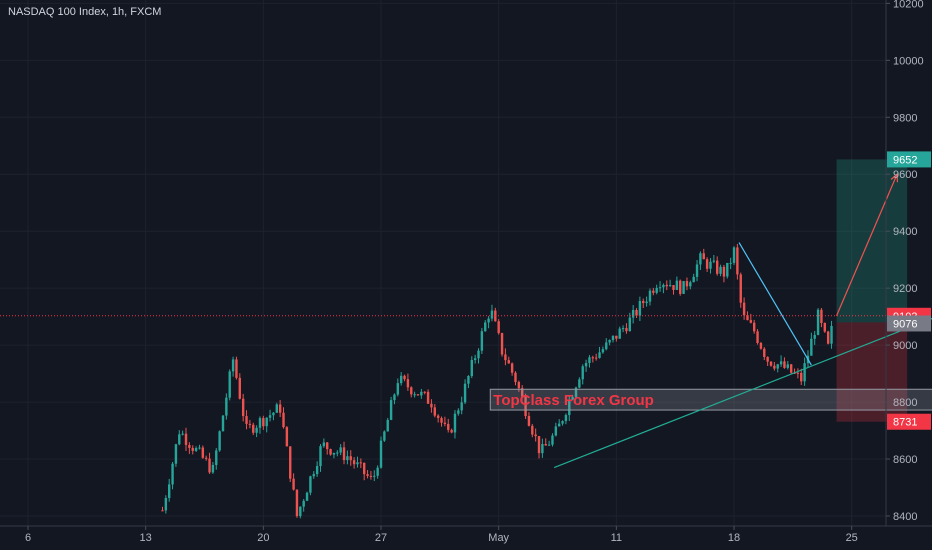  What do you see at coordinates (905, 160) in the screenshot?
I see `price-tag-label: 9652` at bounding box center [905, 160].